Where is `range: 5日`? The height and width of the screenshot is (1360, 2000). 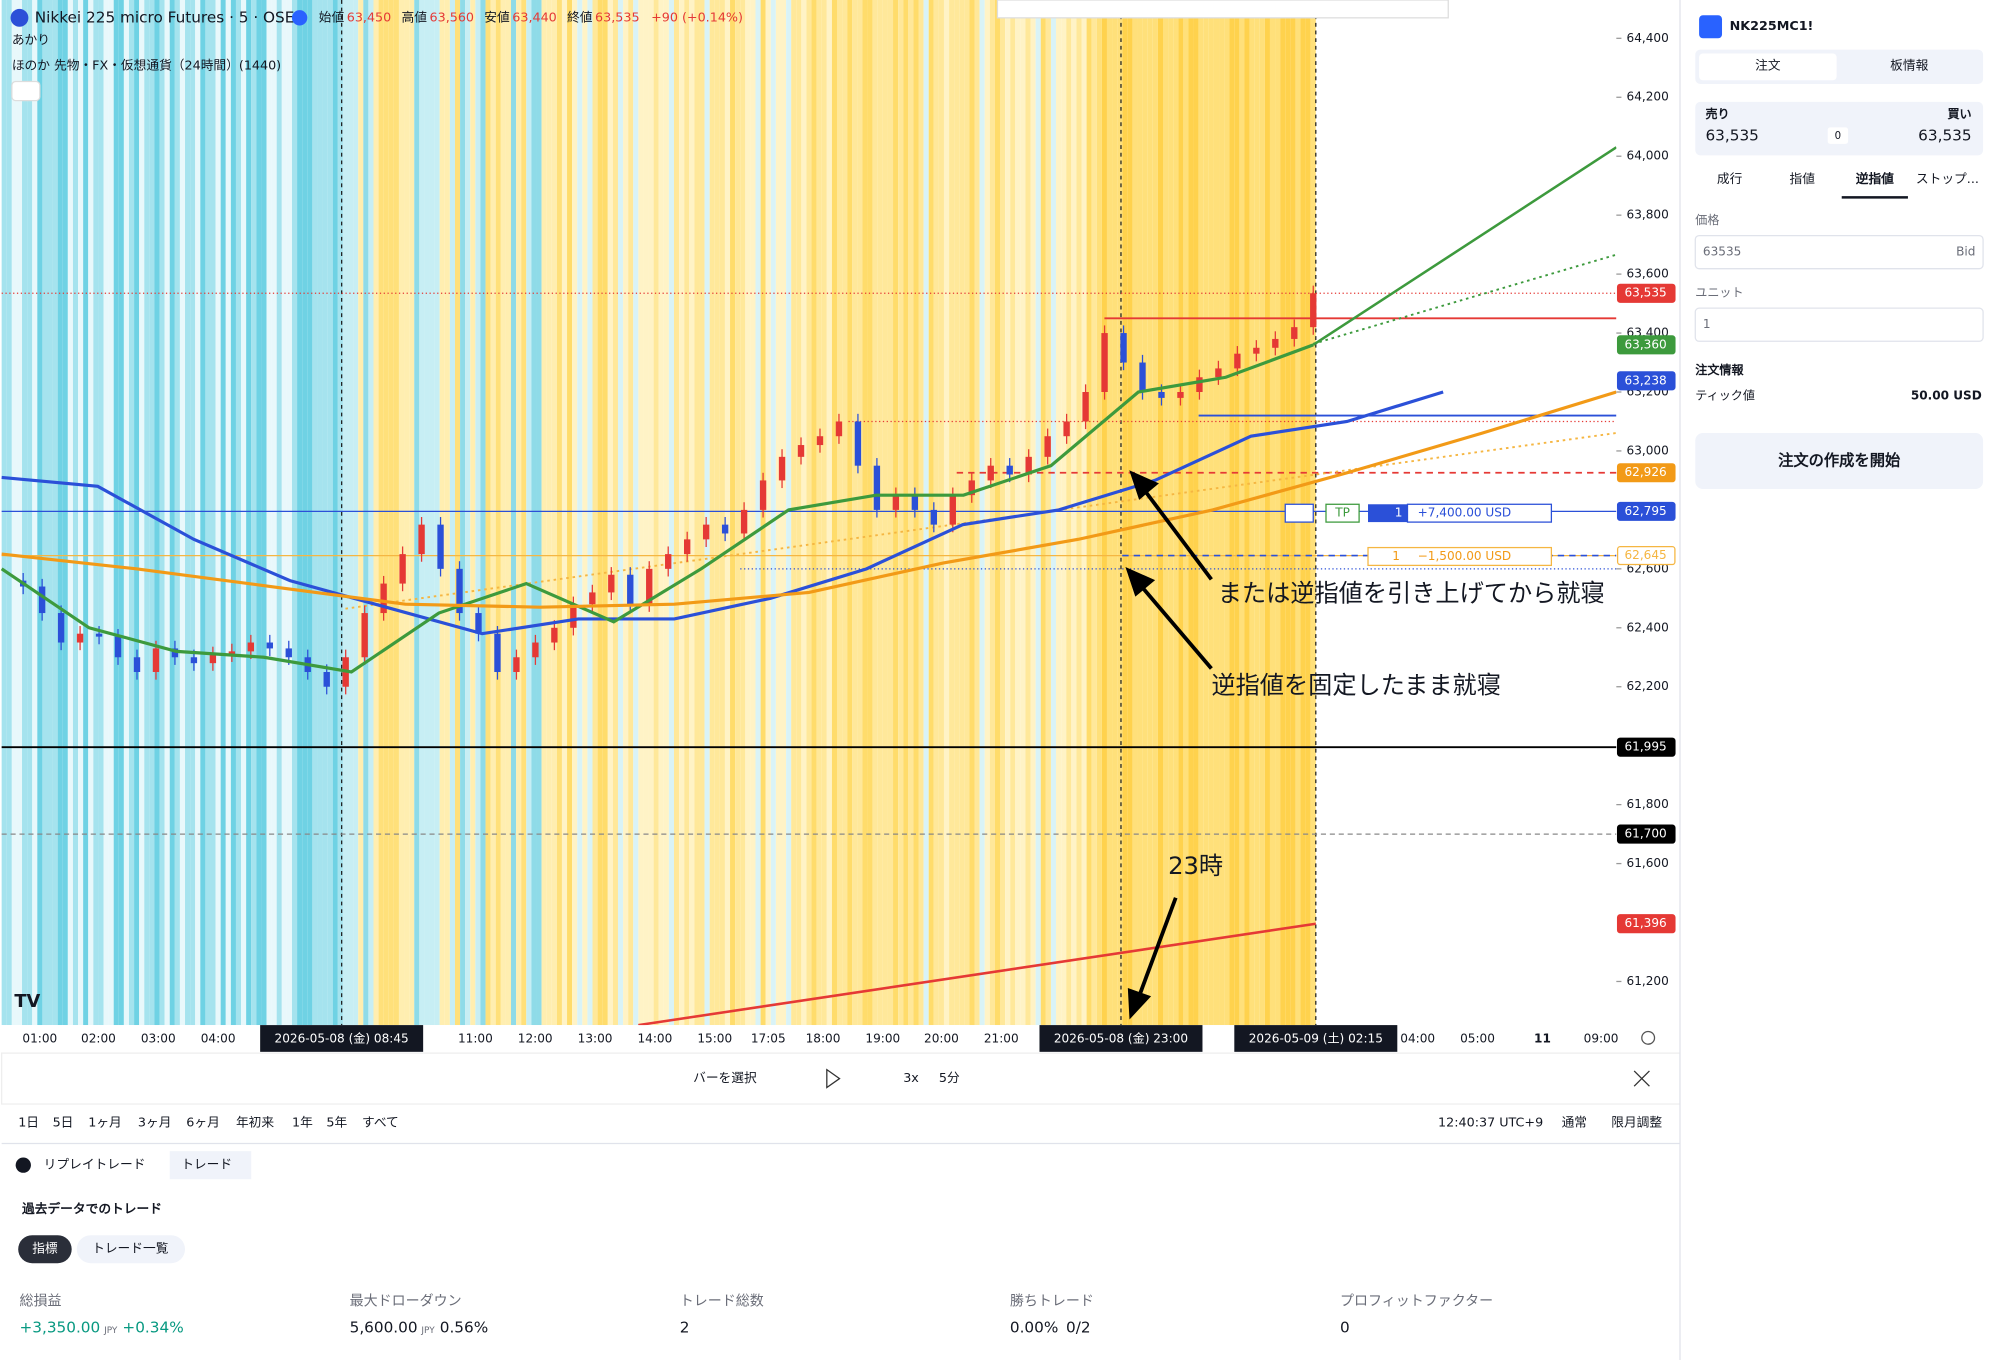
range: 5日 is located at coordinates (63, 1123).